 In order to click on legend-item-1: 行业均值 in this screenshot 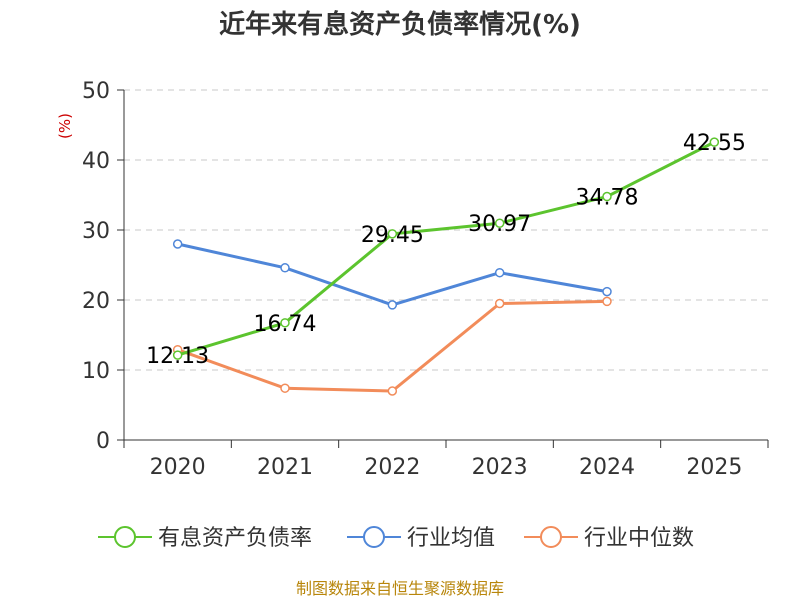, I will do `click(421, 538)`.